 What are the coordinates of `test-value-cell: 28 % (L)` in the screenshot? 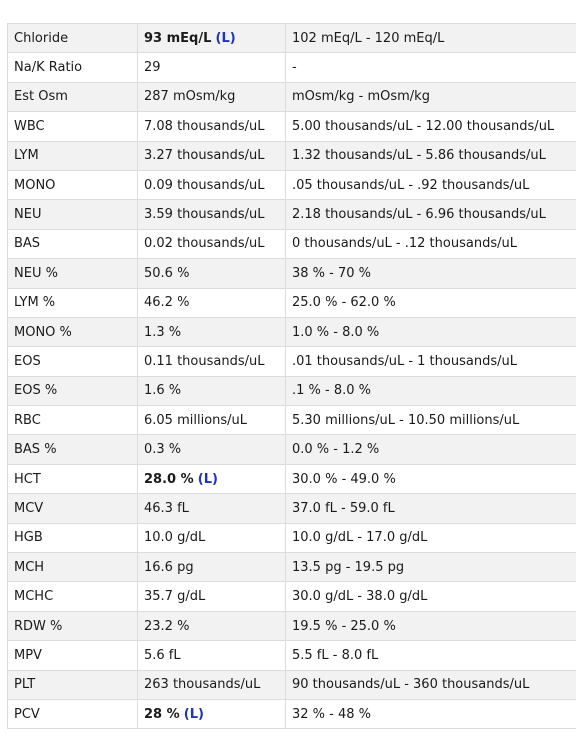 It's located at (211, 714).